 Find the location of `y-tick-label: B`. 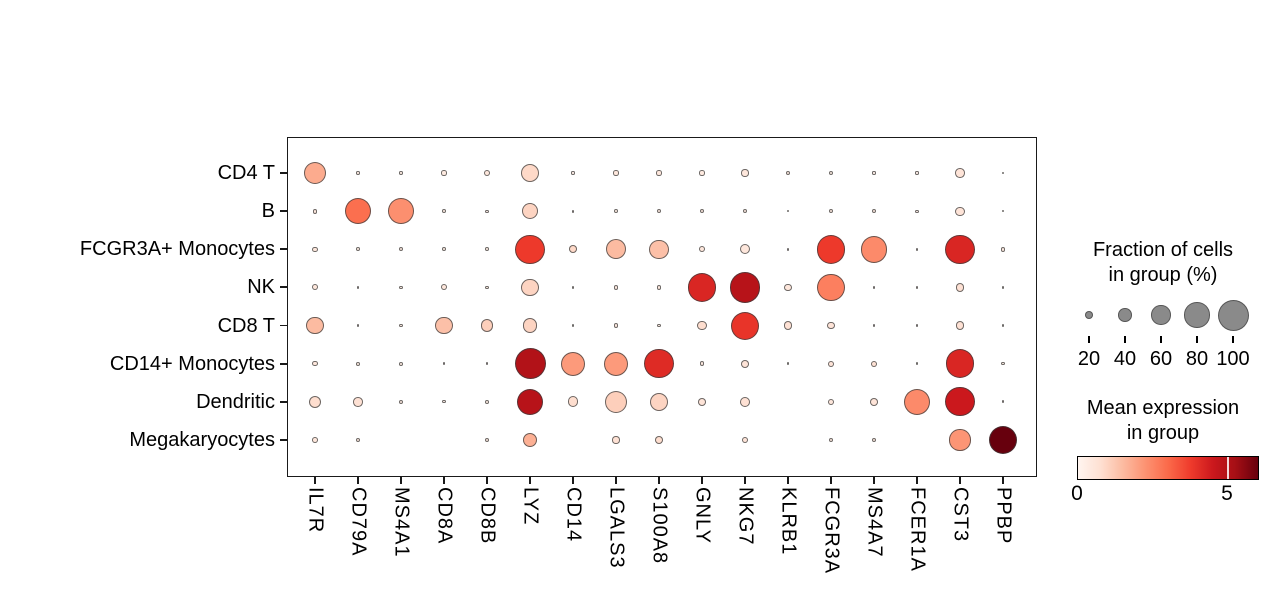

y-tick-label: B is located at coordinates (268, 211).